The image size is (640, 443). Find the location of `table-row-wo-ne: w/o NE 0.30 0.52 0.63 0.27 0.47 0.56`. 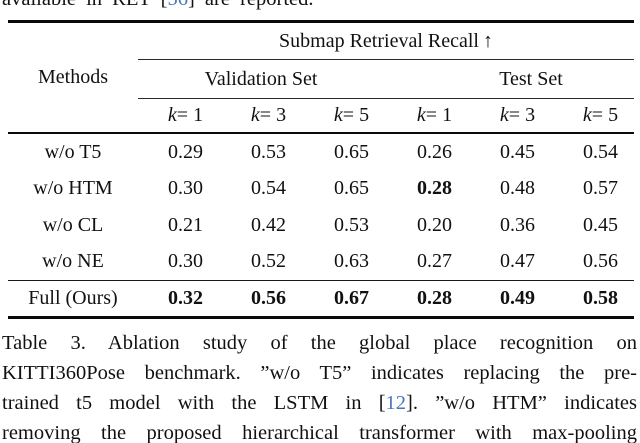

table-row-wo-ne: w/o NE 0.30 0.52 0.63 0.27 0.47 0.56 is located at coordinates (321, 262).